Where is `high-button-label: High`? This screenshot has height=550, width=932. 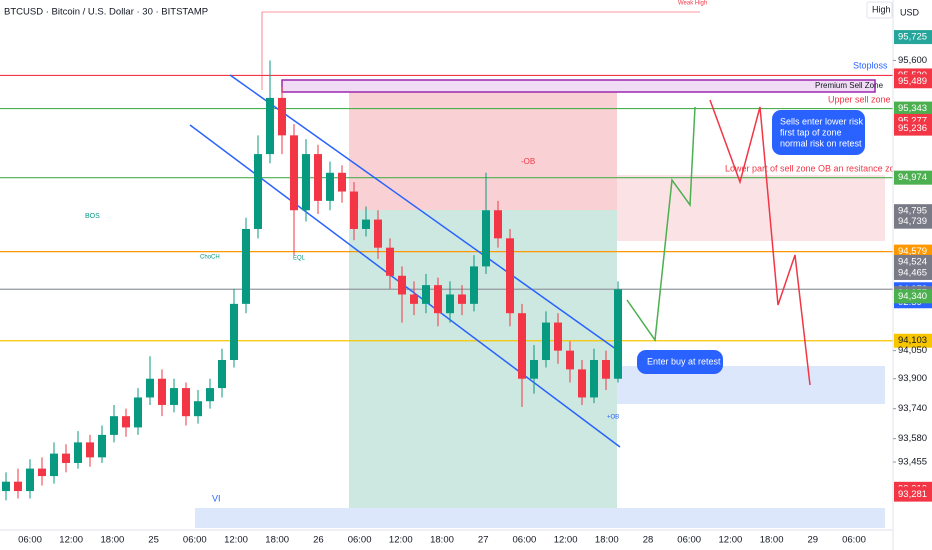 high-button-label: High is located at coordinates (881, 9).